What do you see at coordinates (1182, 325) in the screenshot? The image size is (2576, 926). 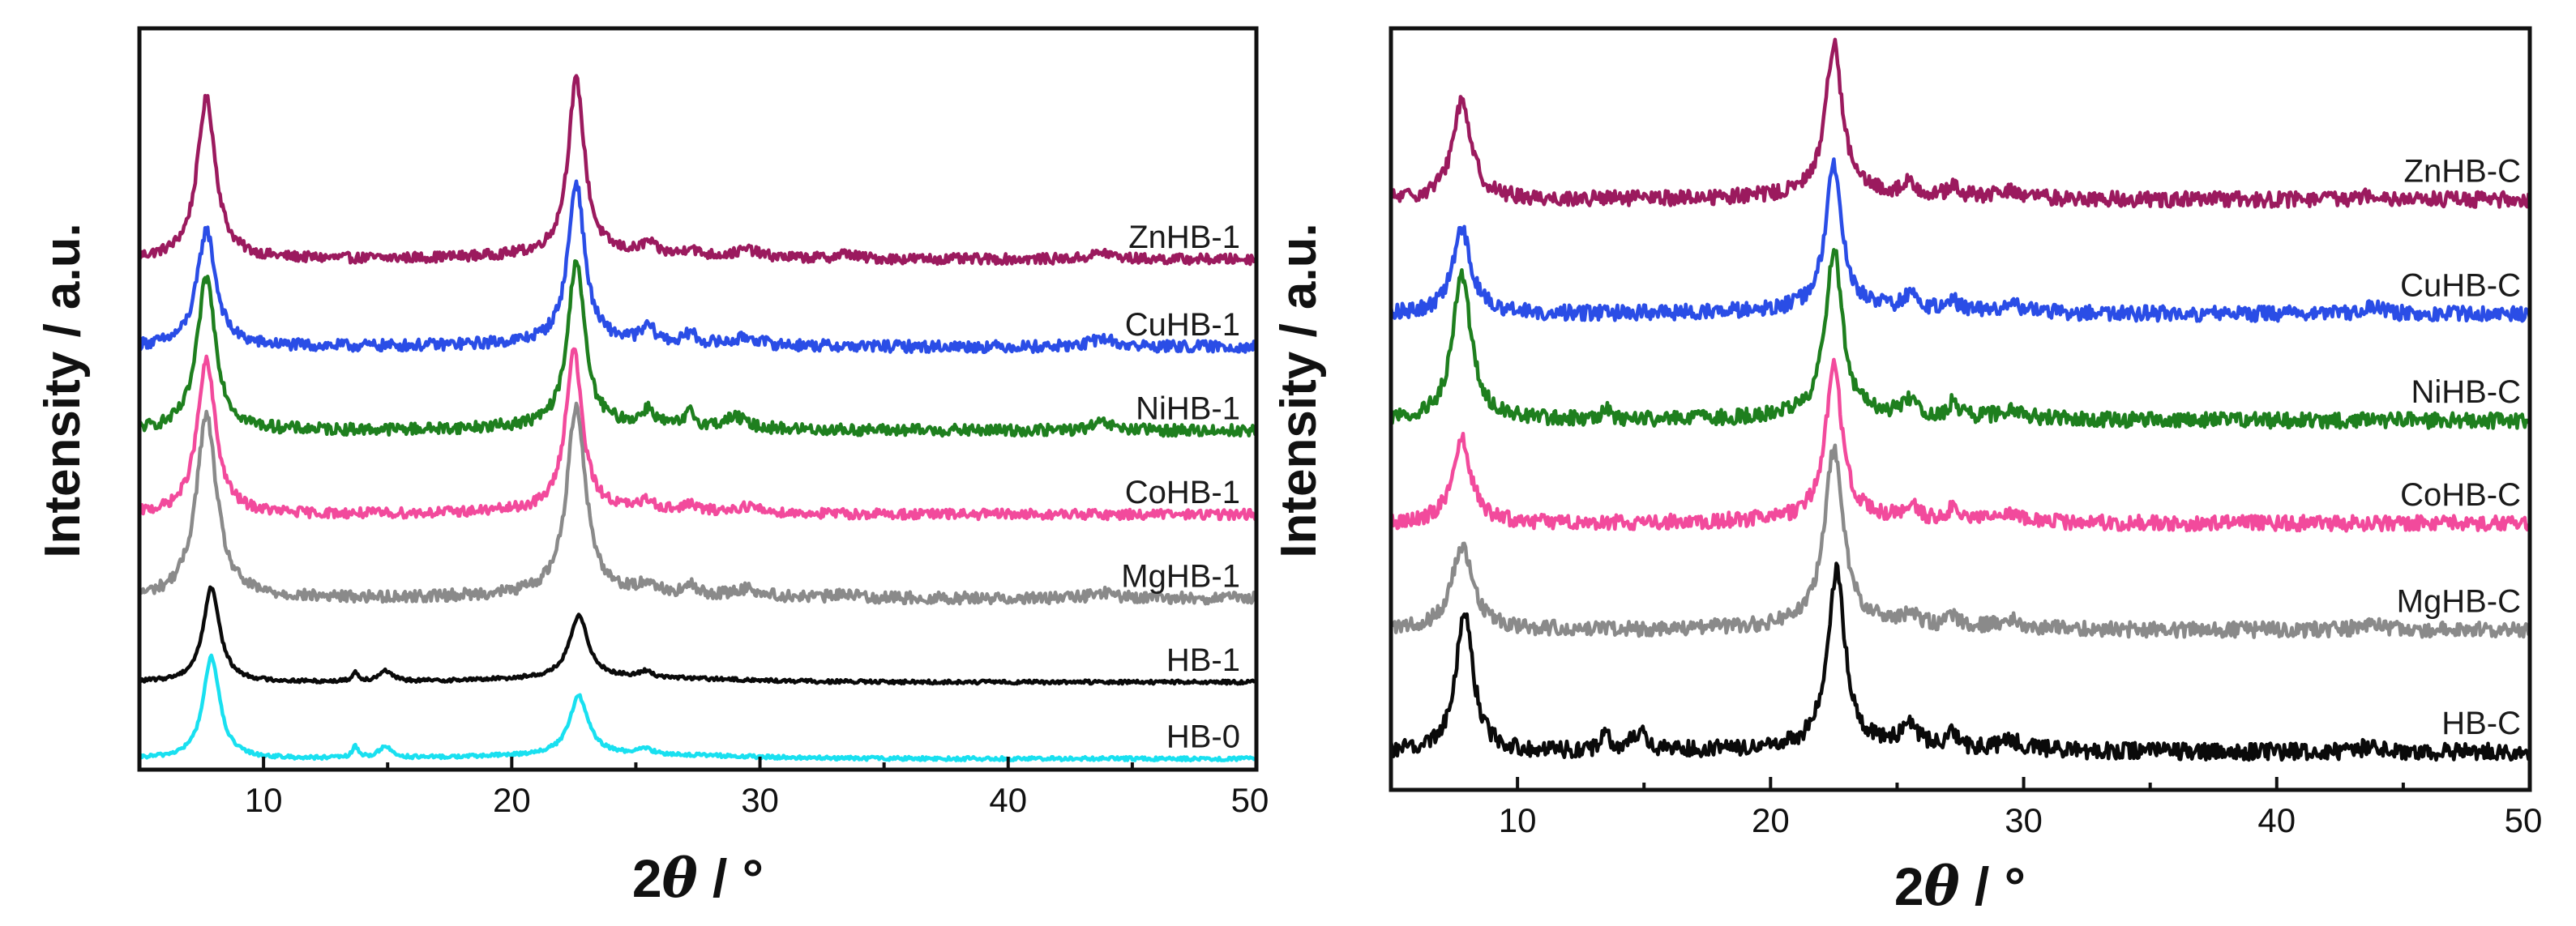 I see `series-label-cuhb-1: CuHB-1` at bounding box center [1182, 325].